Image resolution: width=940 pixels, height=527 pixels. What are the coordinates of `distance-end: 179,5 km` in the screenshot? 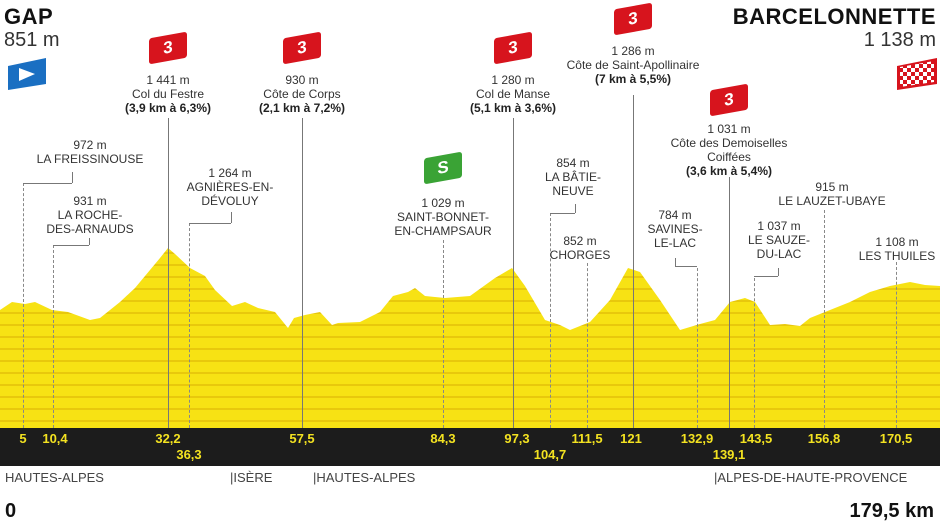 It's located at (891, 511).